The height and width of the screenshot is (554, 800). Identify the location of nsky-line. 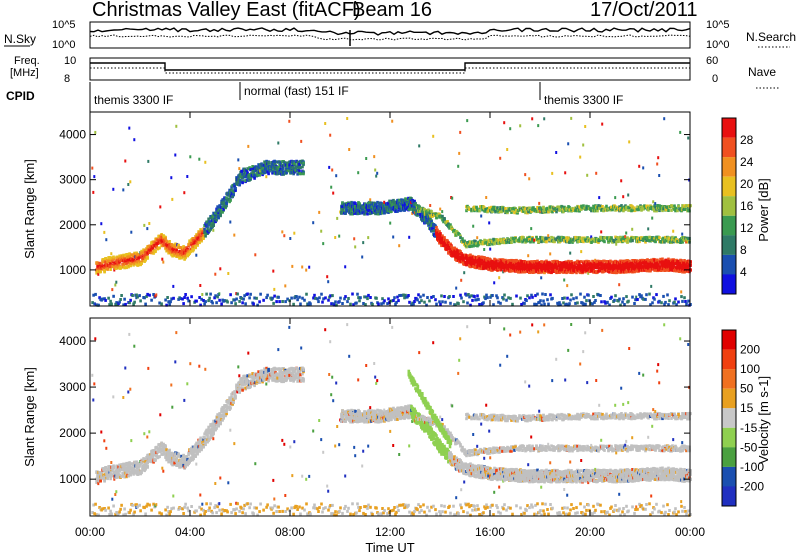
(390, 31).